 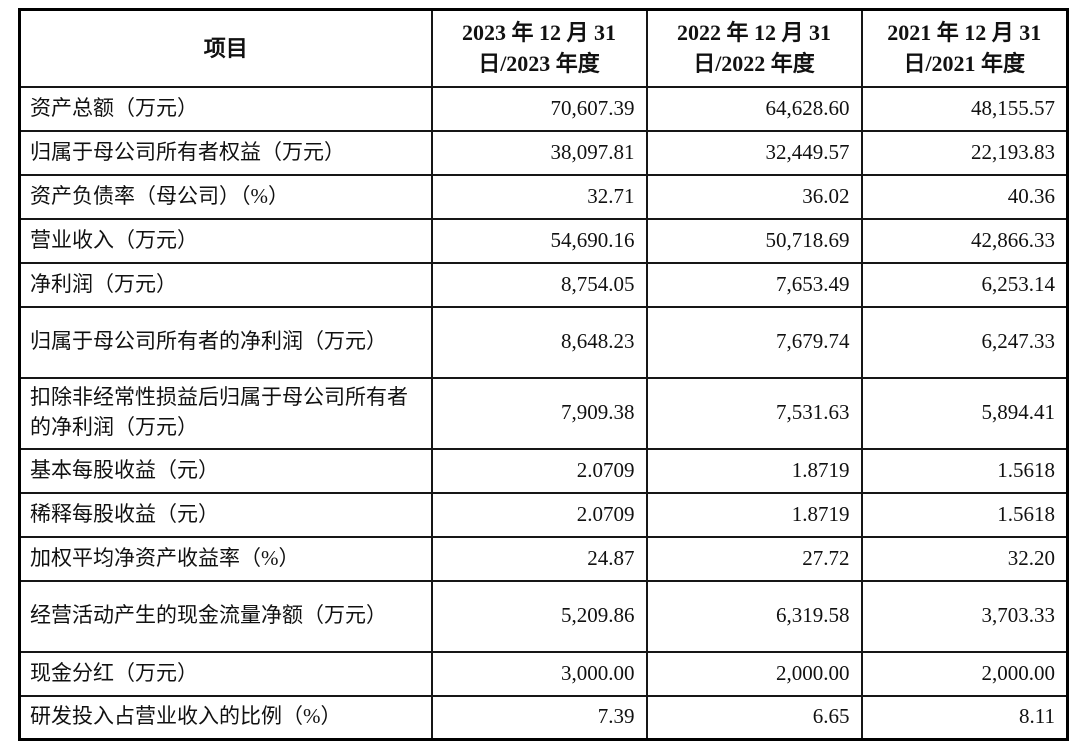 I want to click on cell-2021: 8.11, so click(x=964, y=717).